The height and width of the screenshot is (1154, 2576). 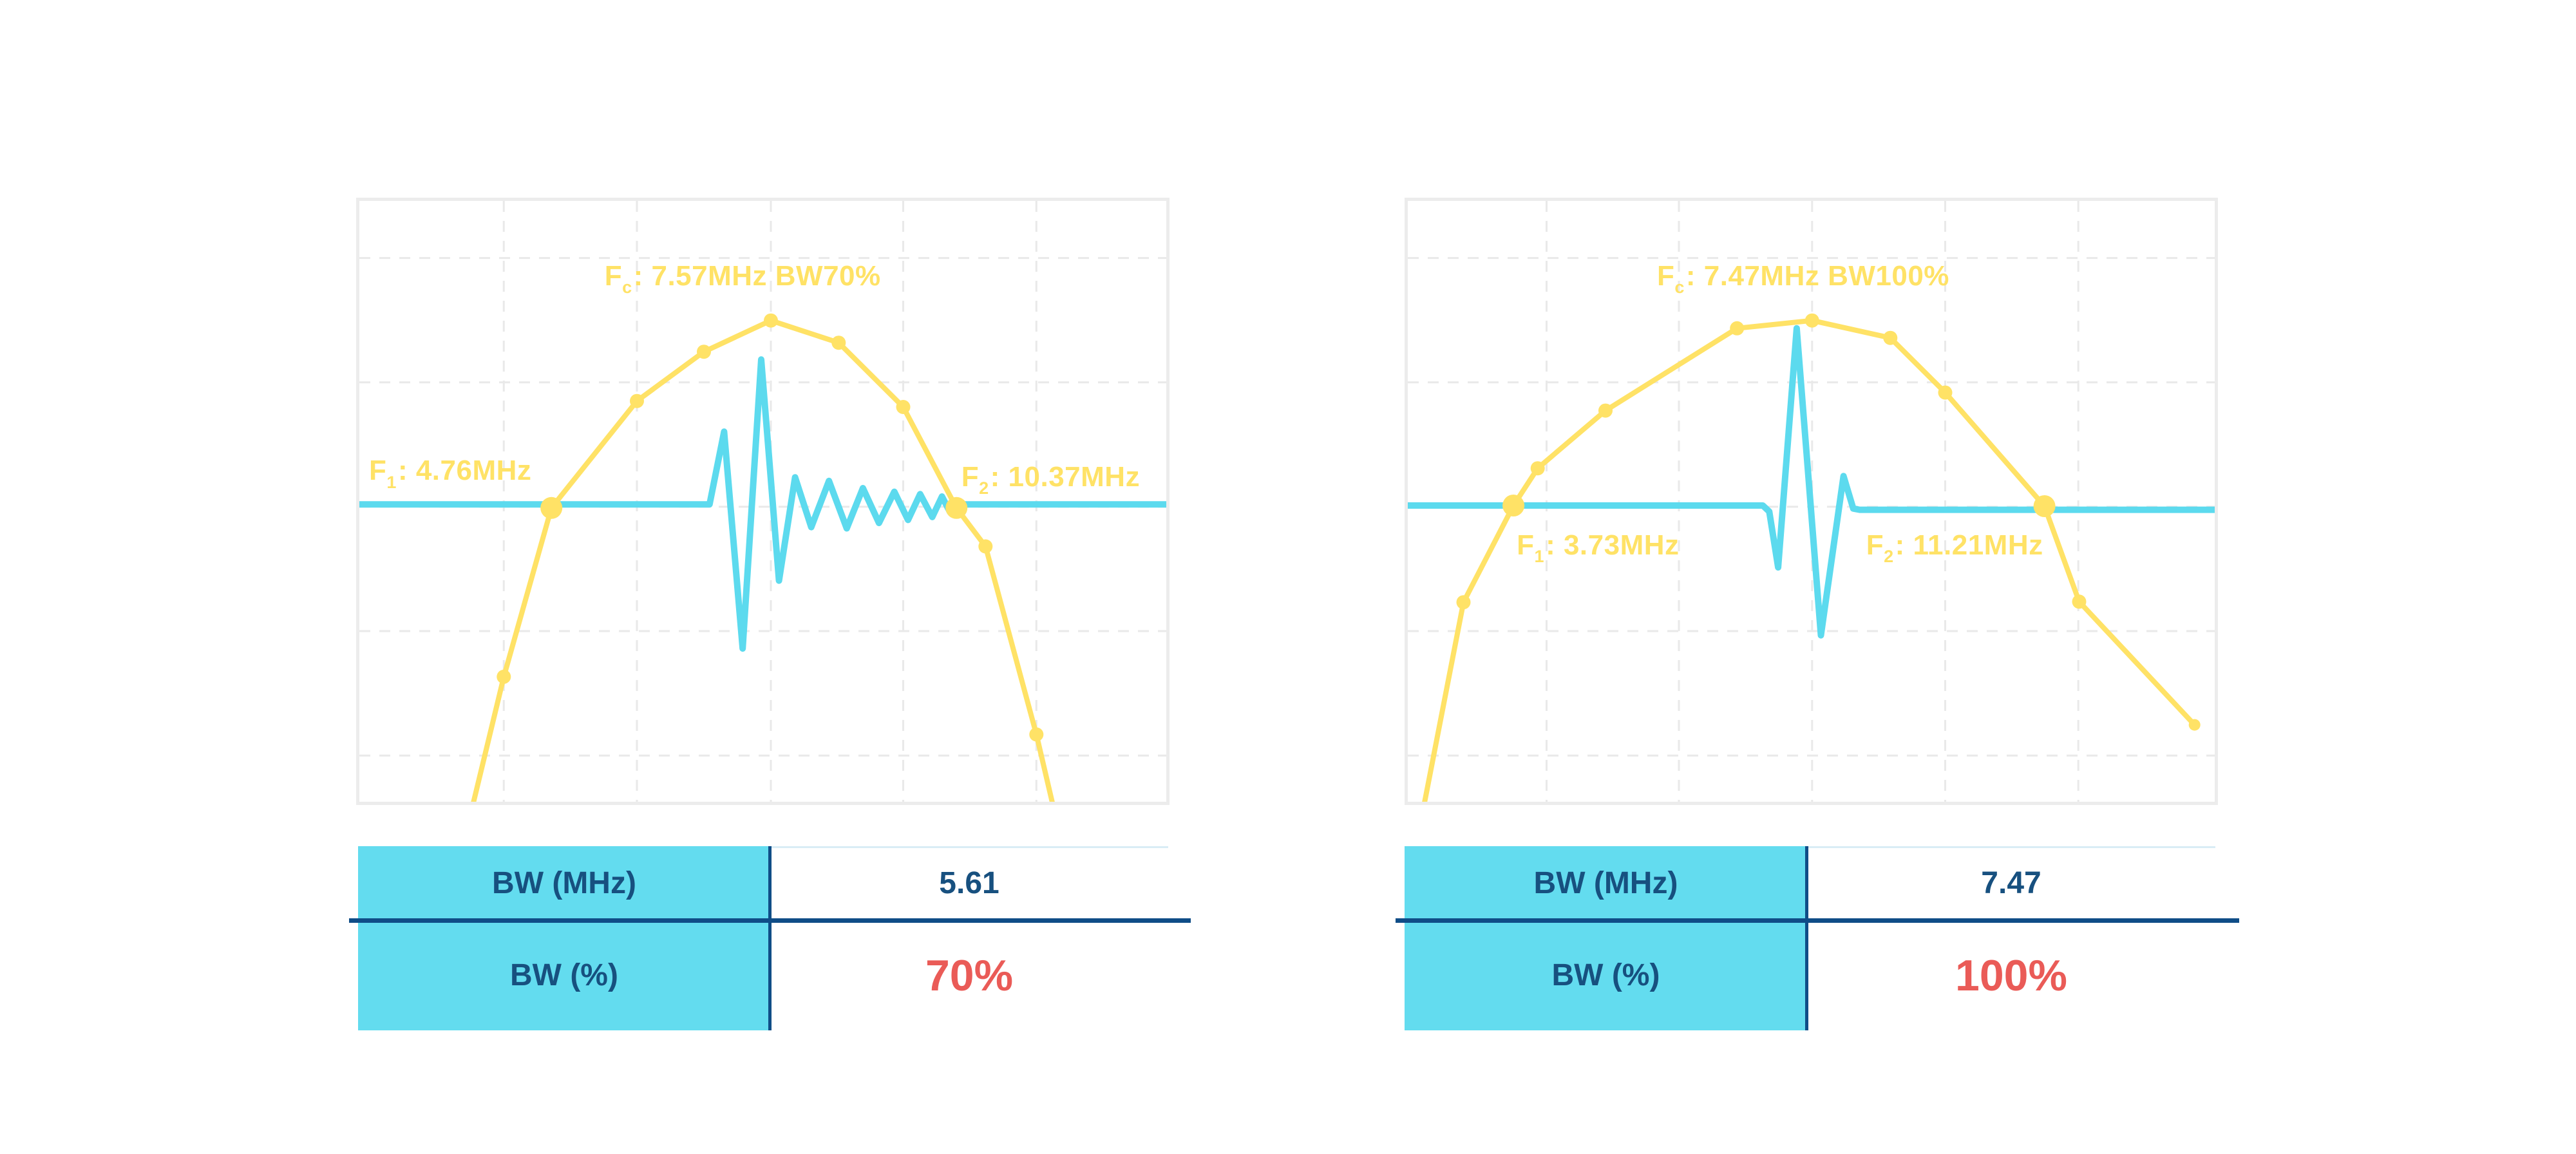 I want to click on freq-label-text: : 3.73MHz, so click(x=1613, y=545).